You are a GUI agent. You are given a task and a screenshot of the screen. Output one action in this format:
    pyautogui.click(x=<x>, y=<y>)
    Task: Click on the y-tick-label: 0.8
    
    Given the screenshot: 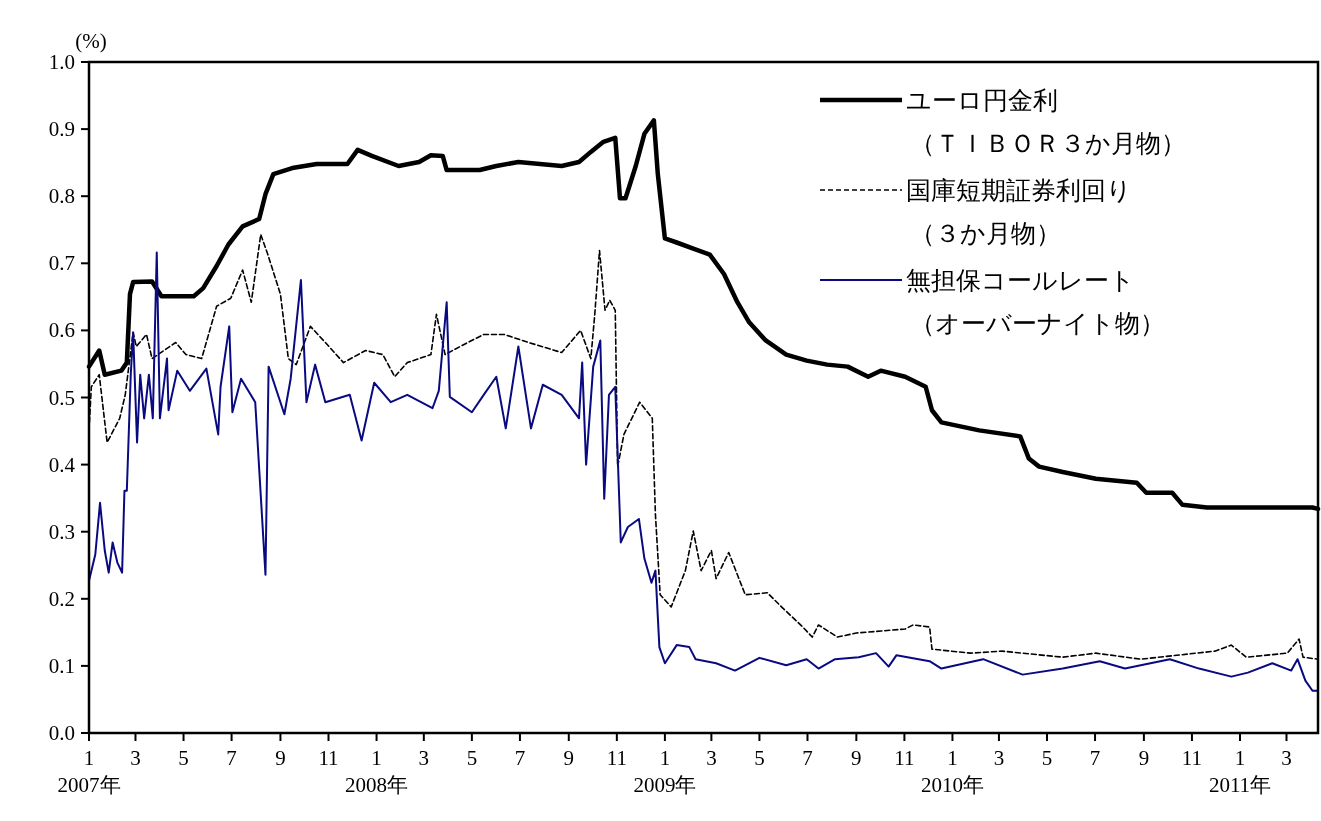 What is the action you would take?
    pyautogui.click(x=61, y=196)
    